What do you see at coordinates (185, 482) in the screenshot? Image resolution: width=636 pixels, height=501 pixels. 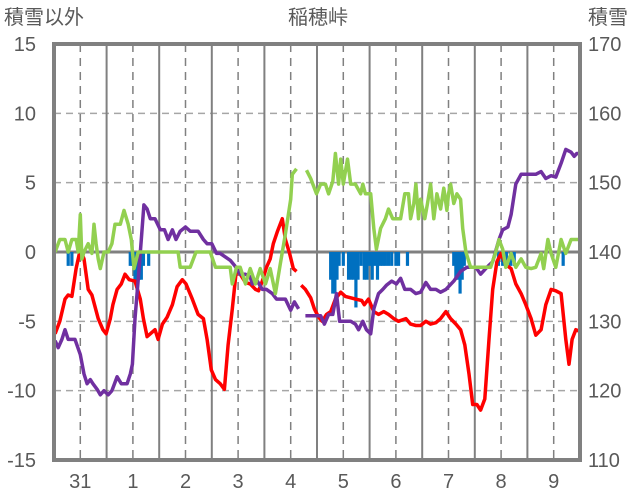 I see `x-tick-label: 2` at bounding box center [185, 482].